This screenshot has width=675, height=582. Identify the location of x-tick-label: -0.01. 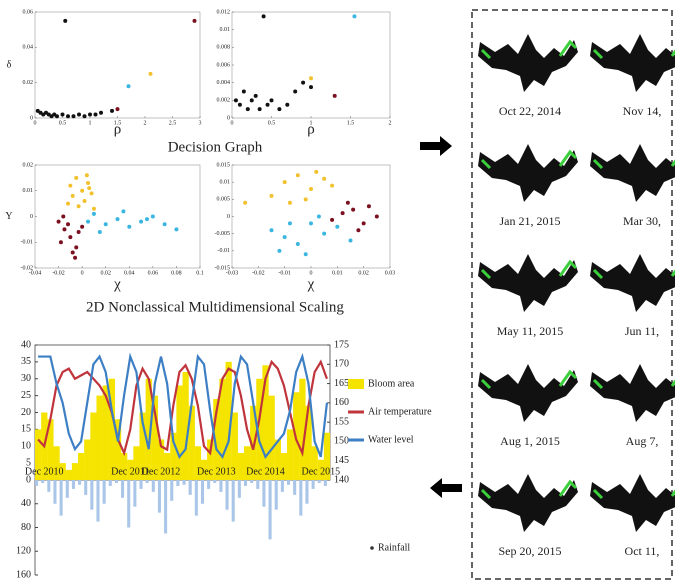
(284, 273).